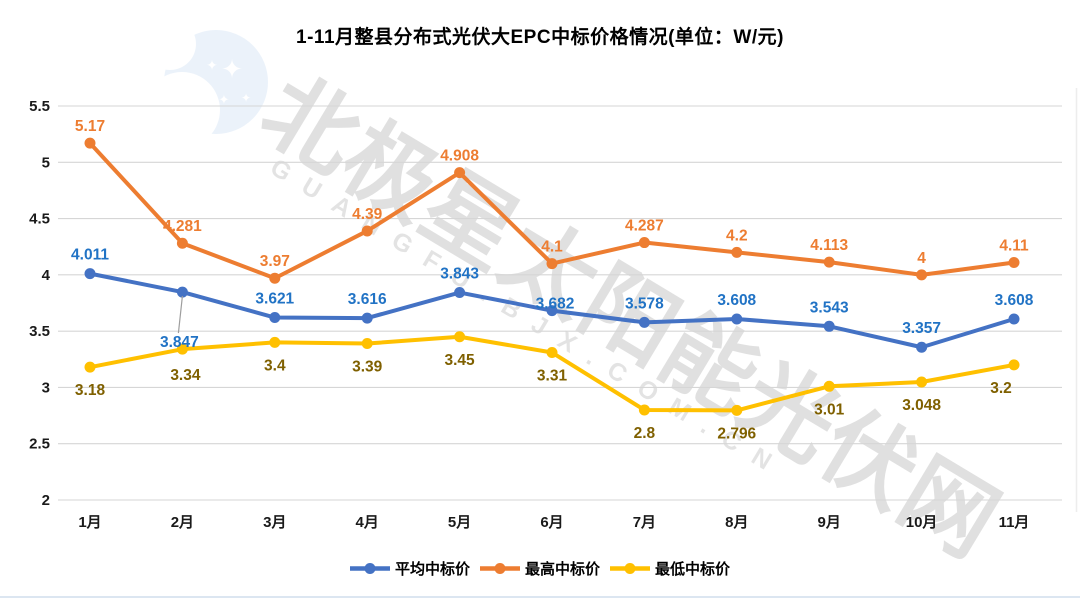 Image resolution: width=1080 pixels, height=601 pixels. I want to click on data-label-highest: 4.11, so click(1014, 245).